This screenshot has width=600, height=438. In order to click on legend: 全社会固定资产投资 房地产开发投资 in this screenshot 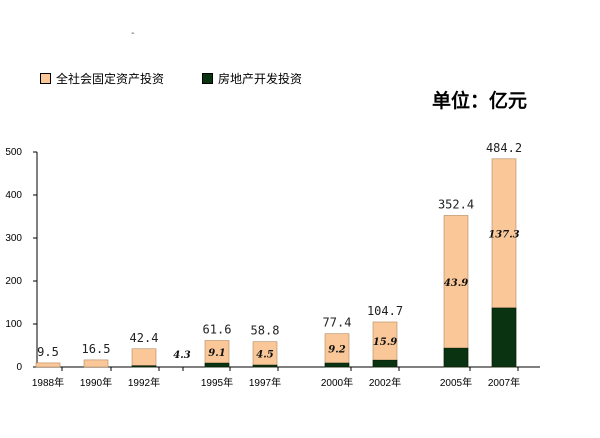, I will do `click(190, 78)`.